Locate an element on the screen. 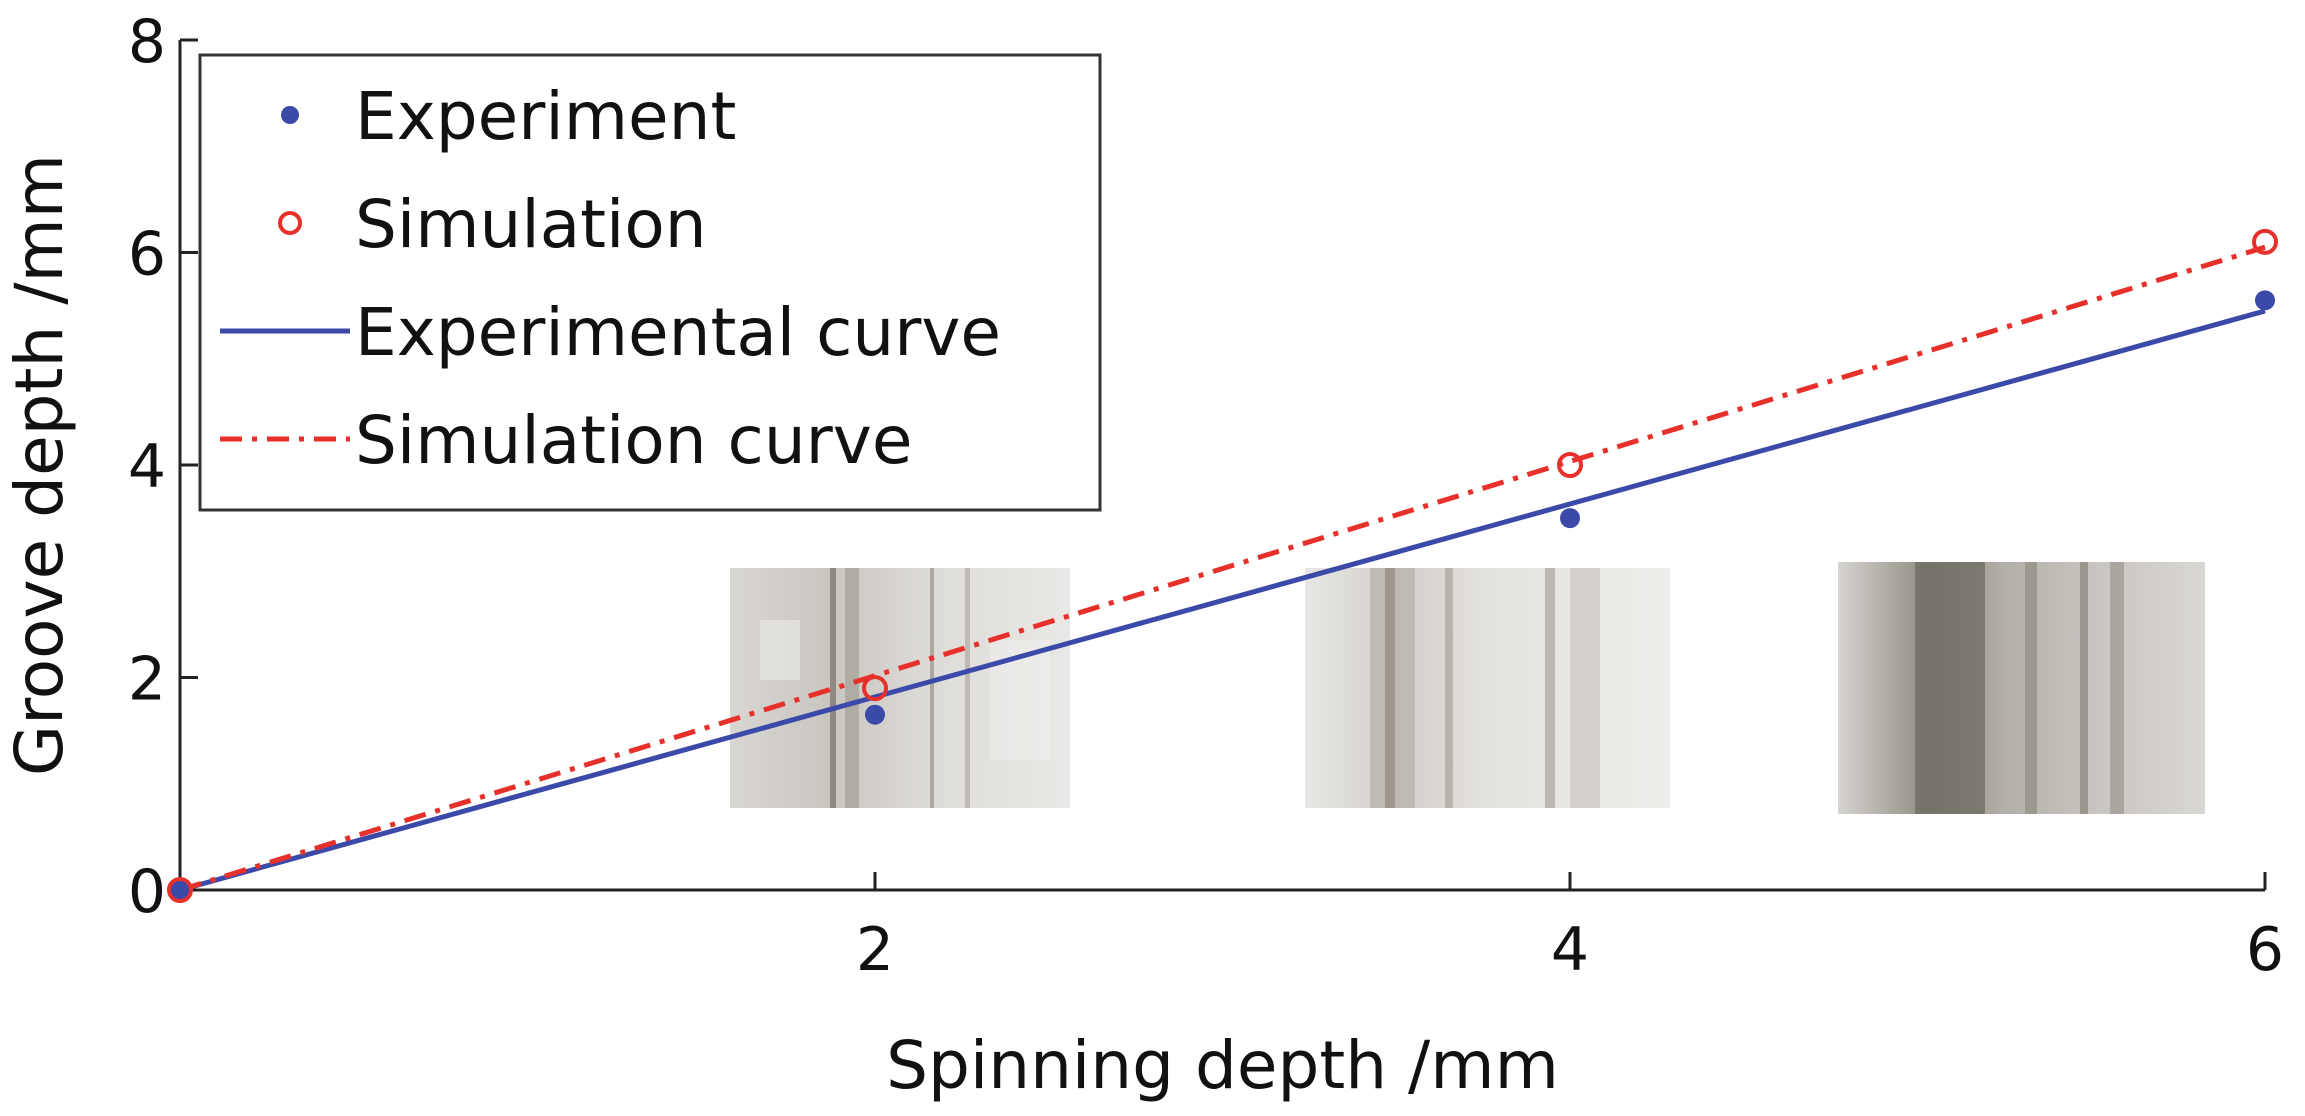 The image size is (2305, 1116). groove-photo-4mm is located at coordinates (1487, 688).